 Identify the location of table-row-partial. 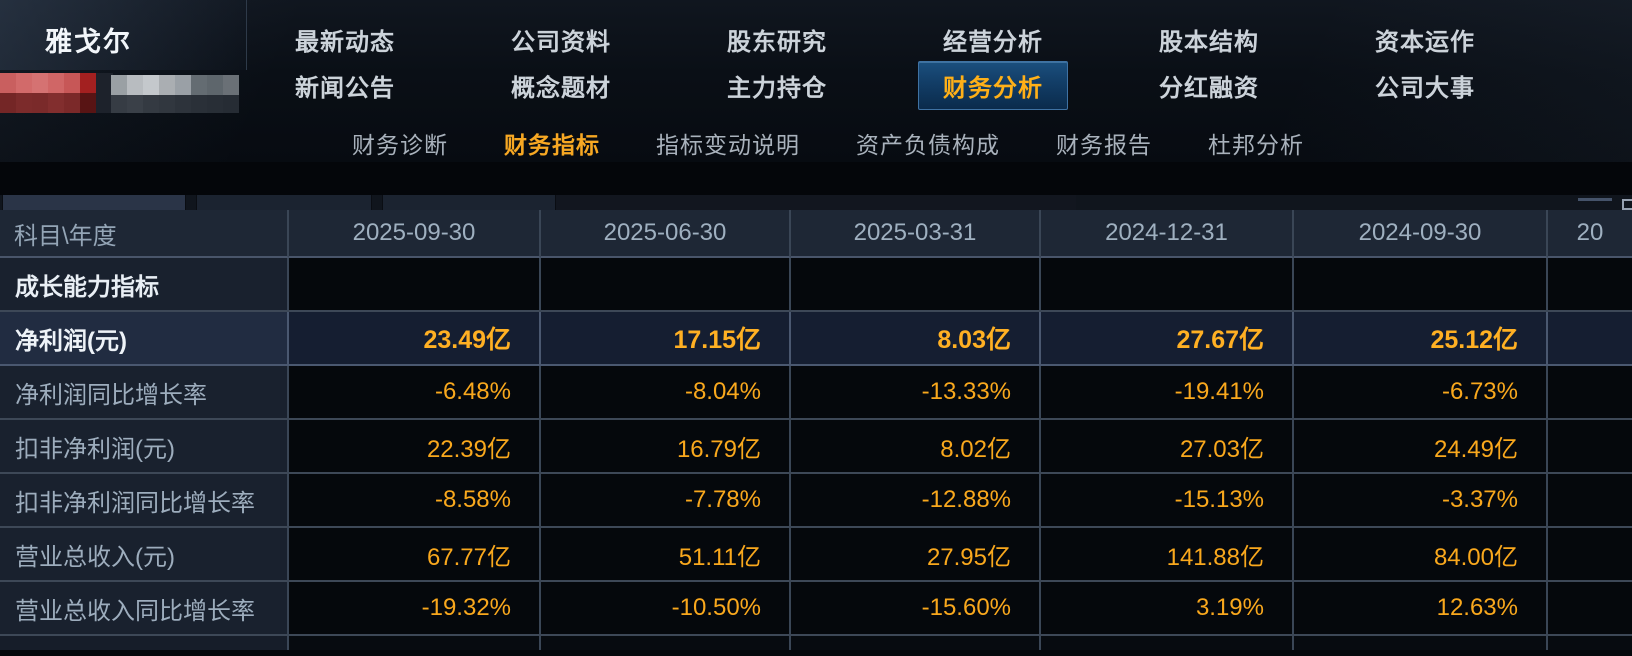
(816, 643).